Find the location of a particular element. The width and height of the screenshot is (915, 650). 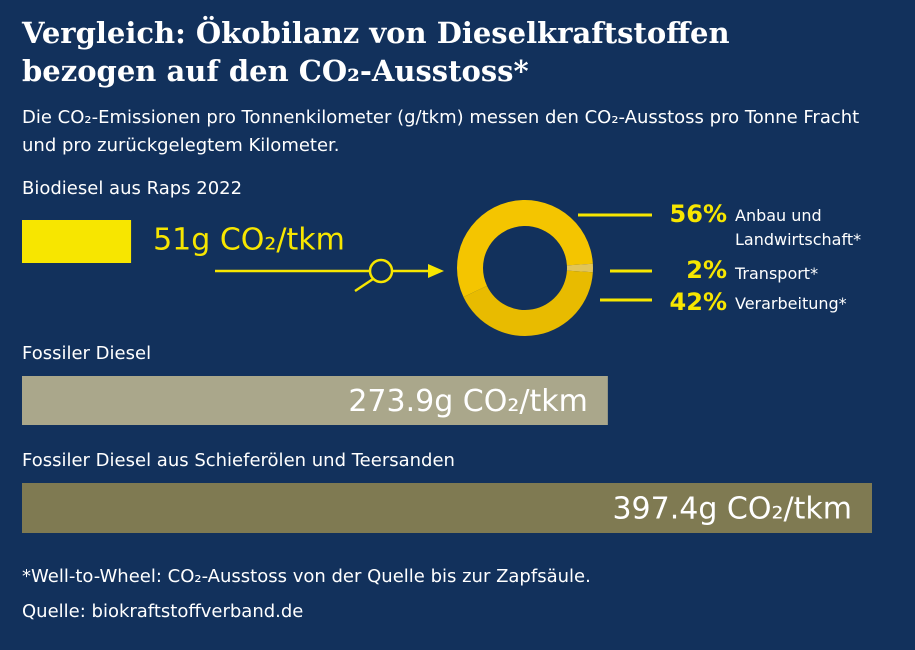

segment-label: Anbau und Landwirtschaft* is located at coordinates (798, 227).